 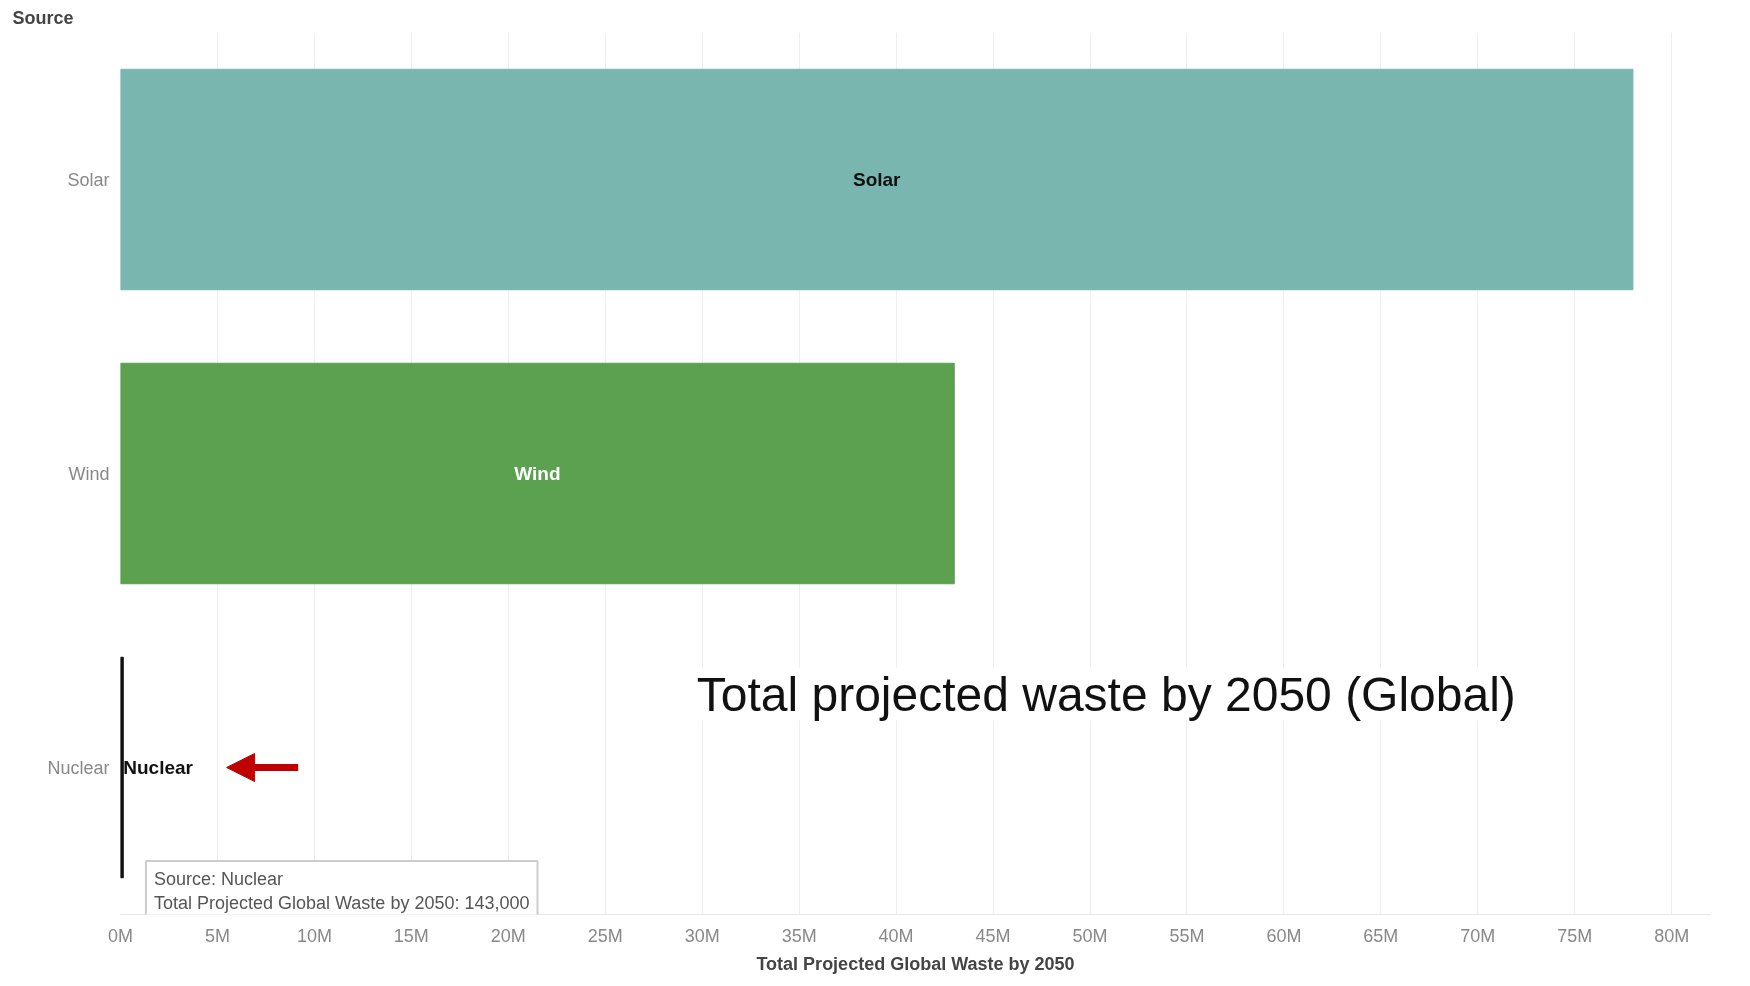 I want to click on x-tick-label: 10M, so click(x=314, y=935).